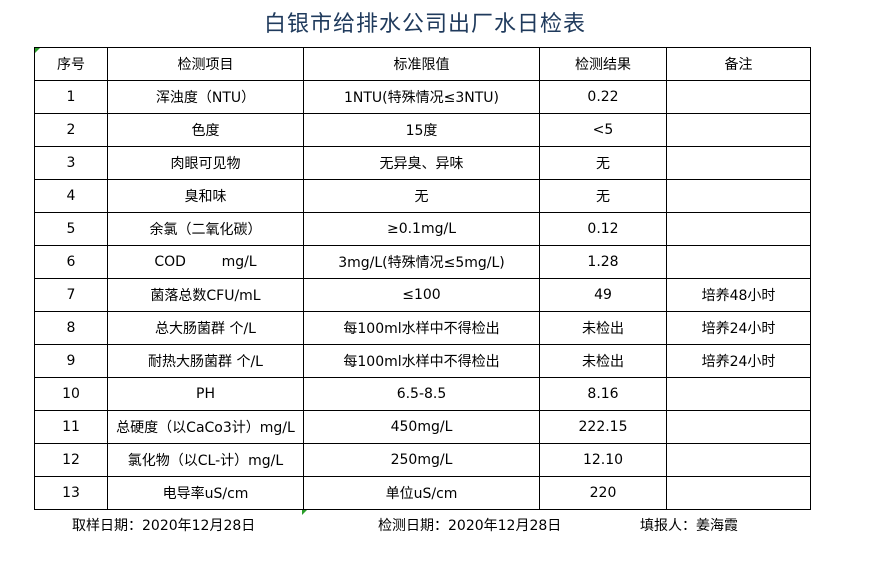 This screenshot has width=883, height=563. I want to click on standard-limit-cell: 15度, so click(421, 130).